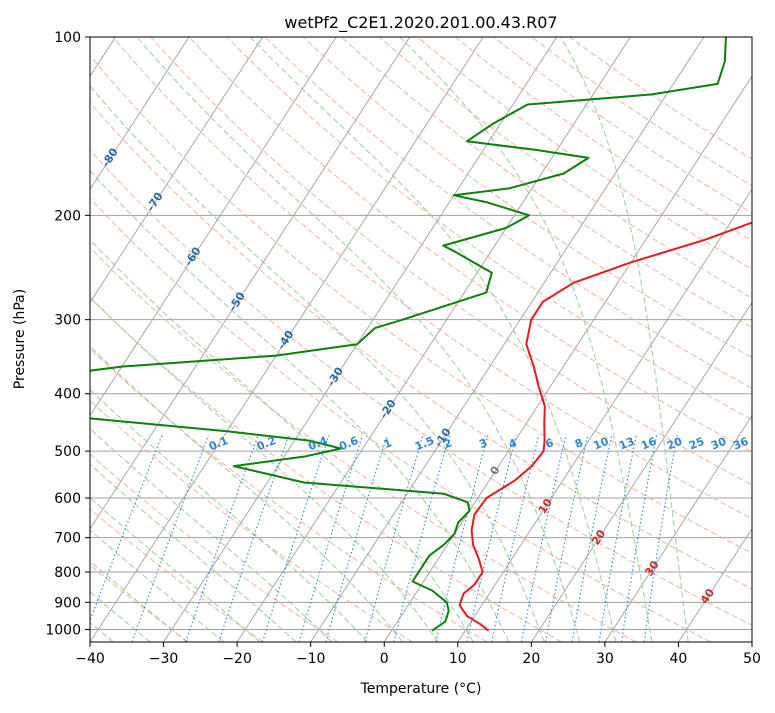 This screenshot has height=713, width=775. I want to click on x-tick-label: −20, so click(237, 659).